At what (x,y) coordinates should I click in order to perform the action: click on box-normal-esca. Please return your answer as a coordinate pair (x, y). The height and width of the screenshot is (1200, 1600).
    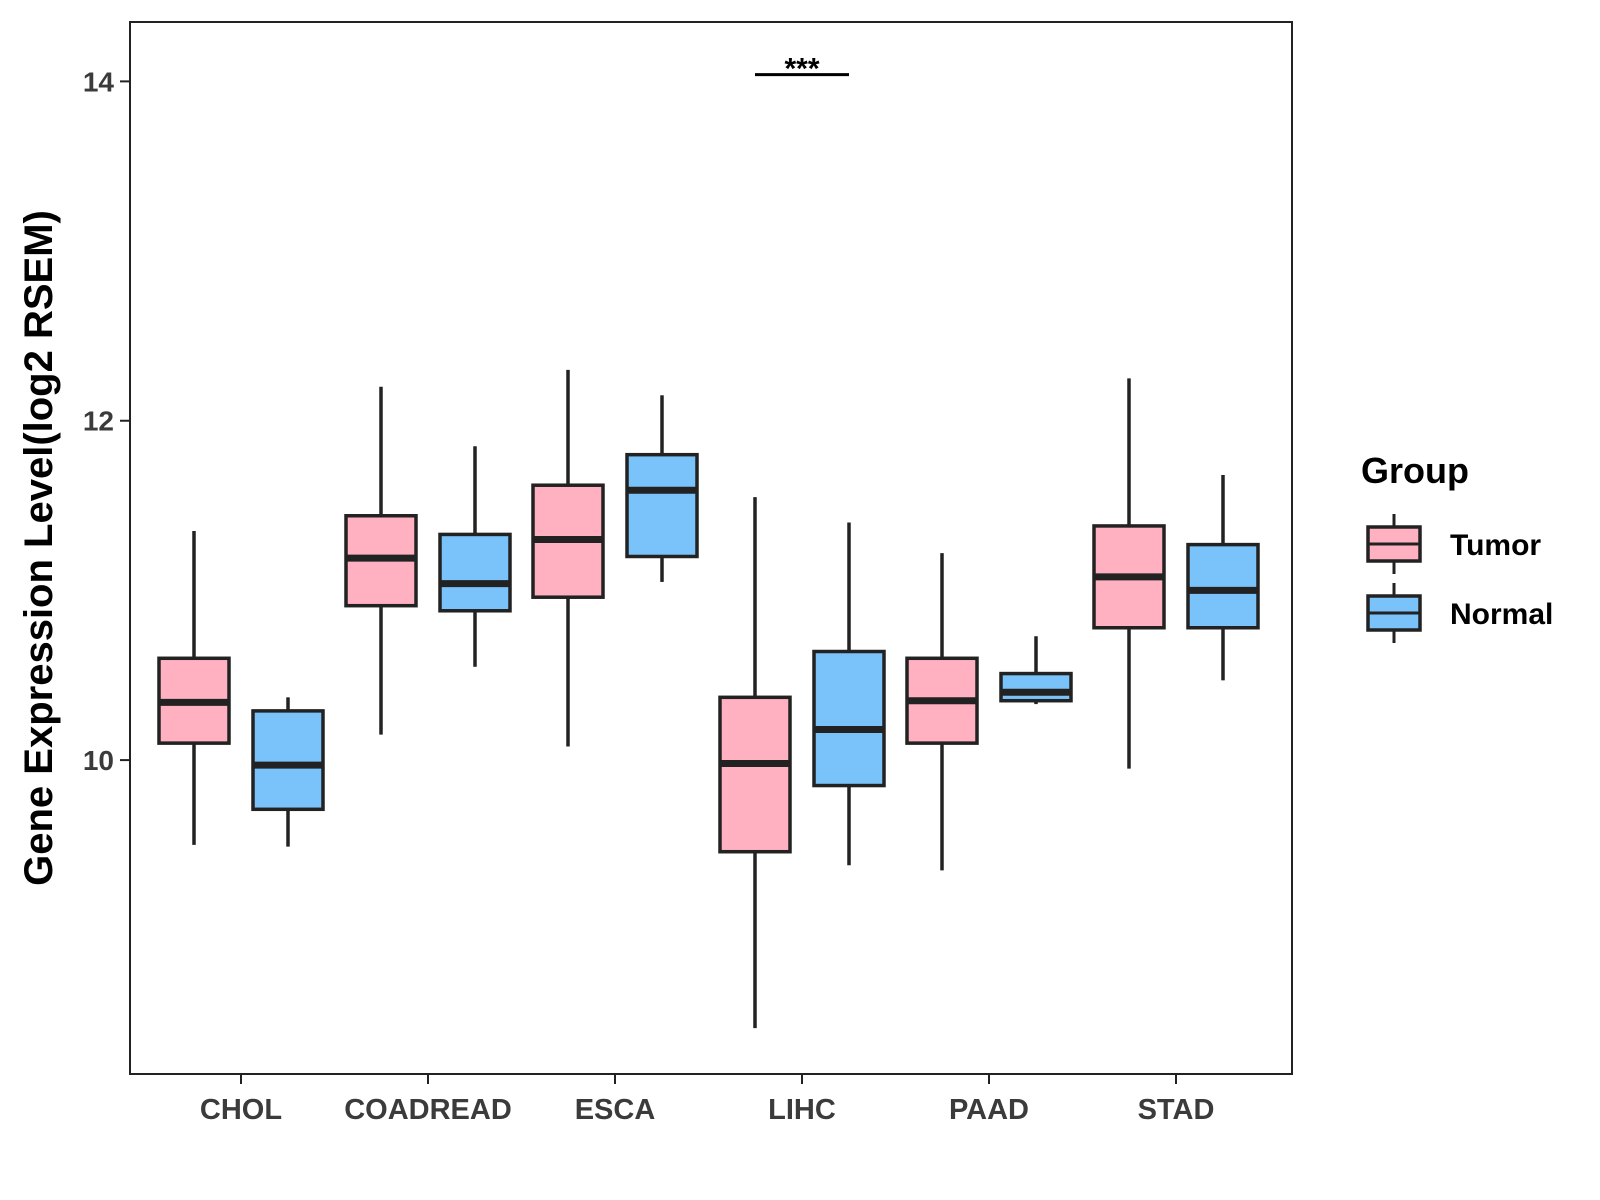
    Looking at the image, I should click on (662, 488).